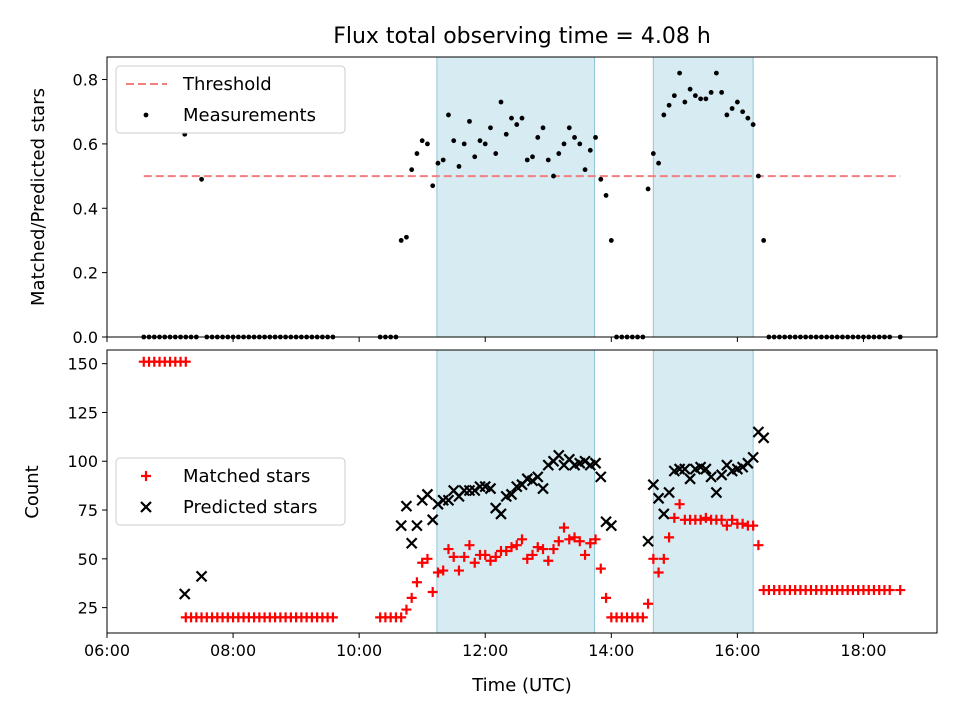 The height and width of the screenshot is (720, 960). Describe the element at coordinates (522, 36) in the screenshot. I see `chart-title: Flux total observing time = 4.08 h` at that location.